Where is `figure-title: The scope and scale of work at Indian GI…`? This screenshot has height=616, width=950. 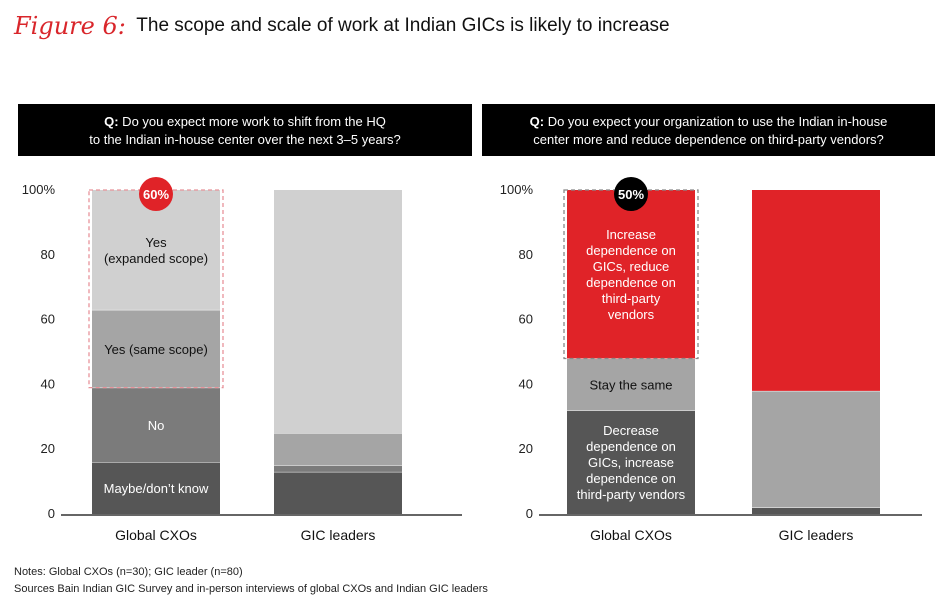
figure-title: The scope and scale of work at Indian GI… is located at coordinates (403, 25).